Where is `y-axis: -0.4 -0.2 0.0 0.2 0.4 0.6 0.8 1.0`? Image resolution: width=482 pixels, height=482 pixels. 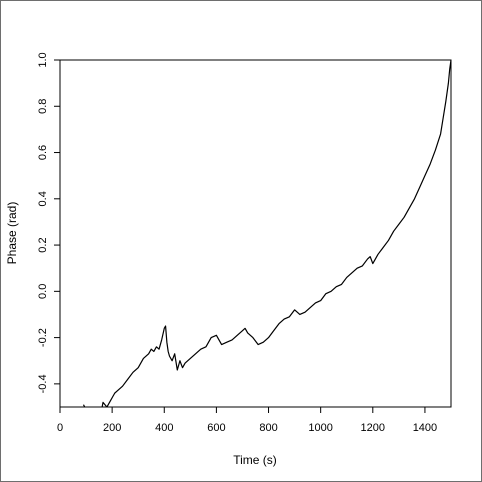
y-axis: -0.4 -0.2 0.0 0.2 0.4 0.6 0.8 1.0 is located at coordinates (48, 222).